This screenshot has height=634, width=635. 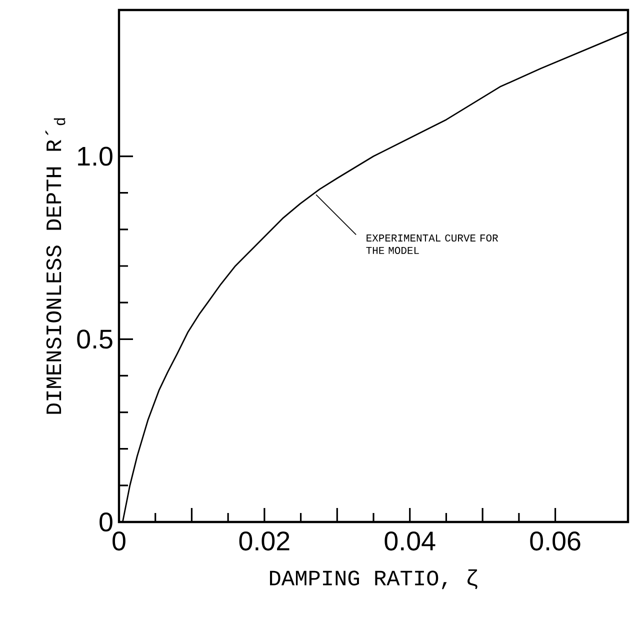 I want to click on x-tick-label: 0.02, so click(x=264, y=541).